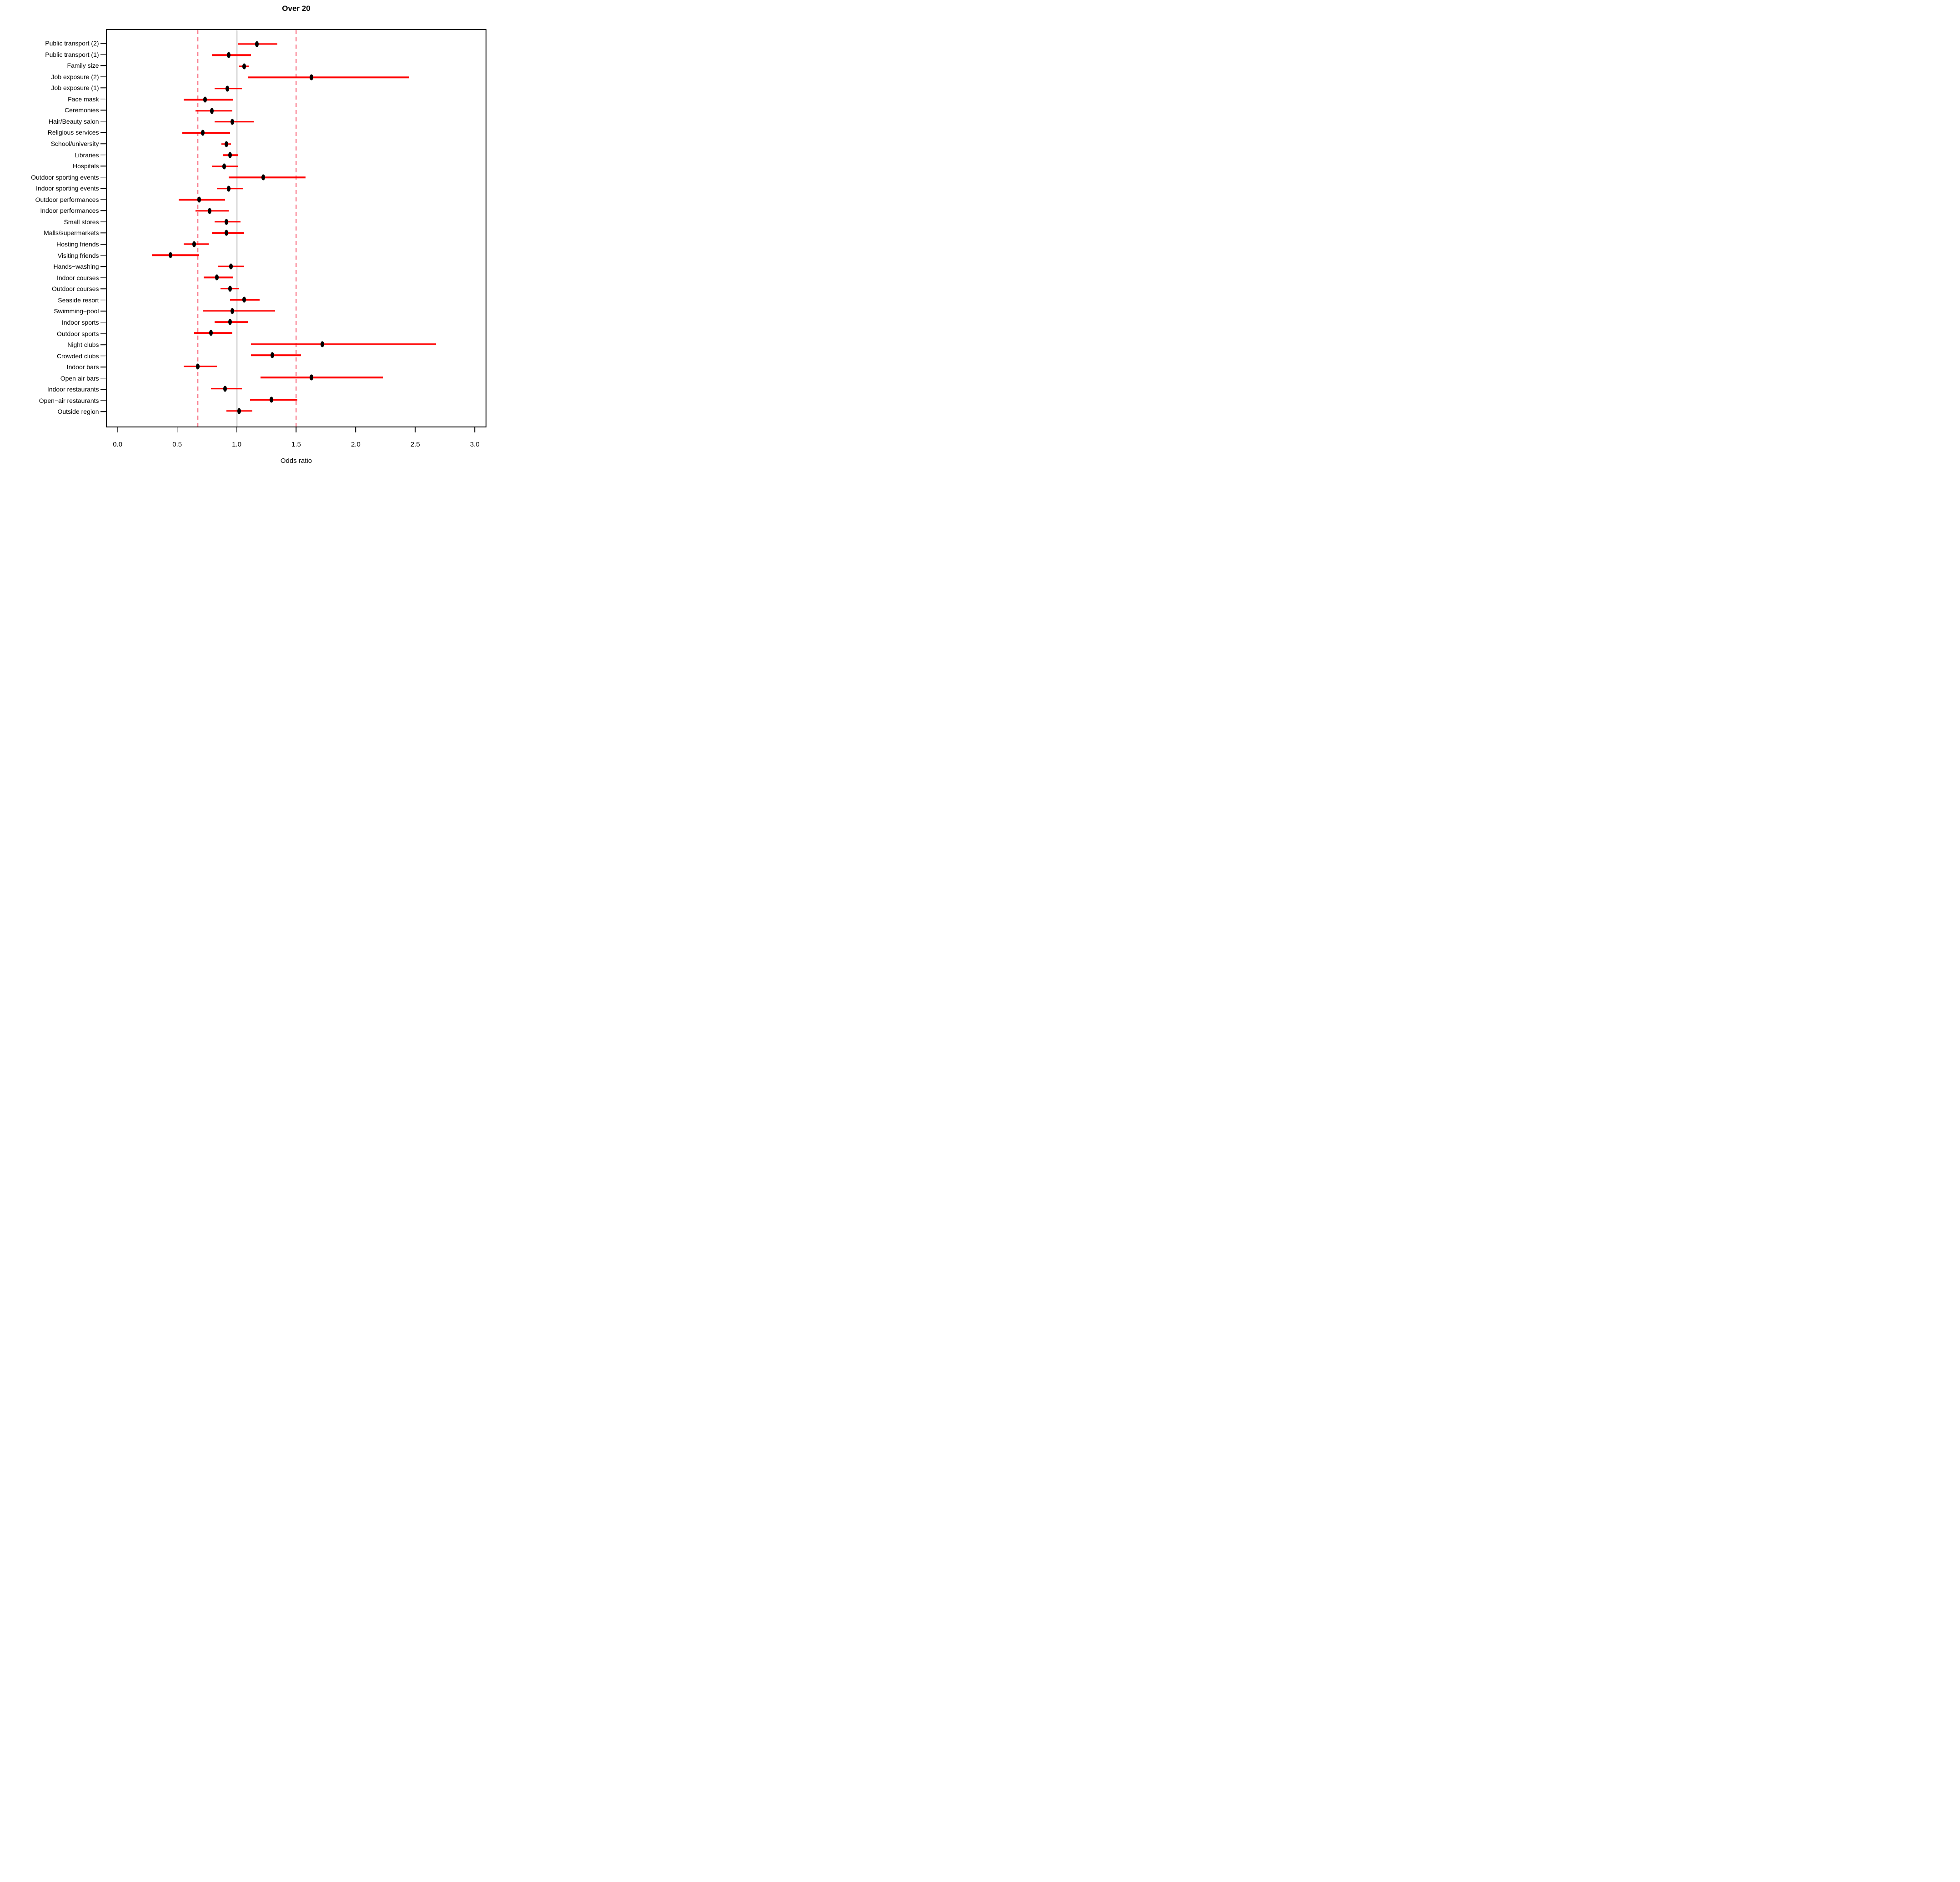 The image size is (1960, 1882). Describe the element at coordinates (296, 8) in the screenshot. I see `chart-title: Over 20` at that location.